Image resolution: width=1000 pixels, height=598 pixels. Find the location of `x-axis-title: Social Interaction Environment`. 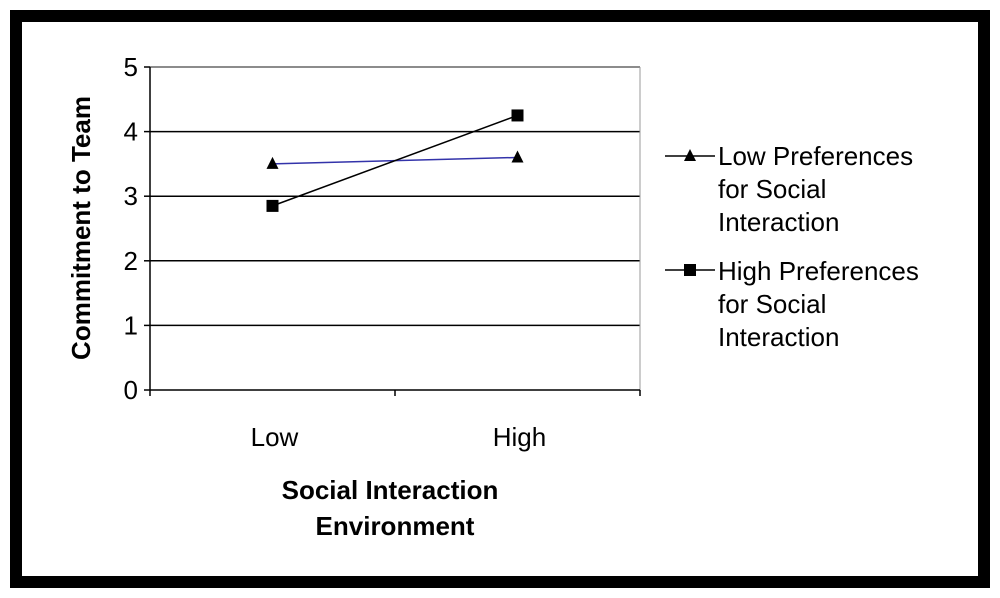

x-axis-title: Social Interaction Environment is located at coordinates (390, 508).